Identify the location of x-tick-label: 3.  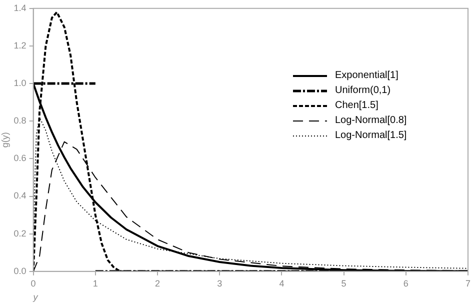
(219, 283).